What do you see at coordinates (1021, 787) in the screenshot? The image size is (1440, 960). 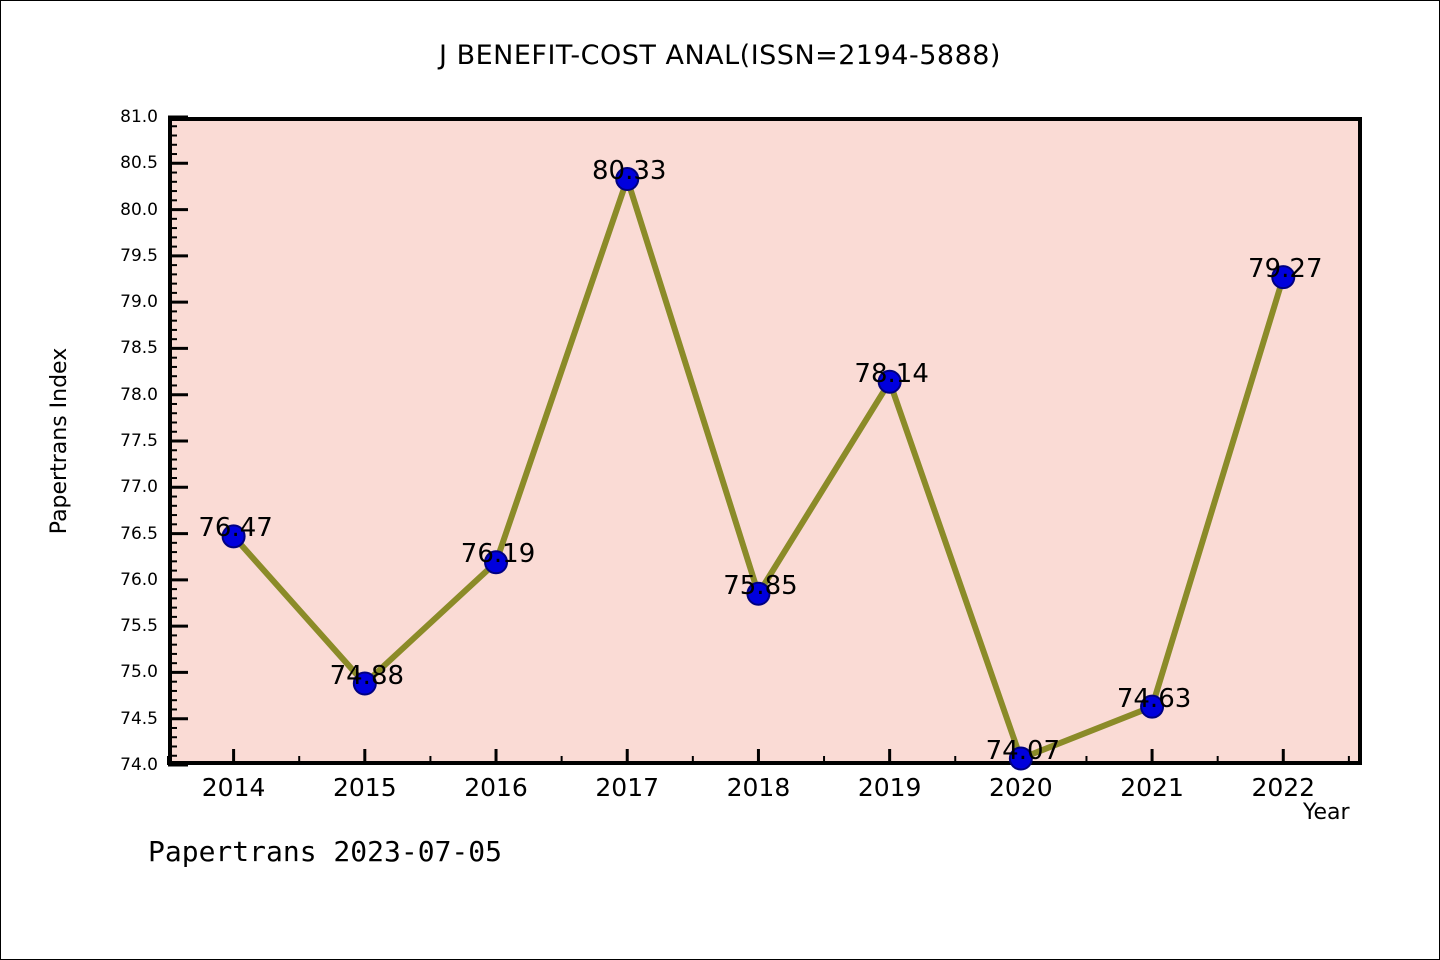 I see `x-tick-label: 2020` at bounding box center [1021, 787].